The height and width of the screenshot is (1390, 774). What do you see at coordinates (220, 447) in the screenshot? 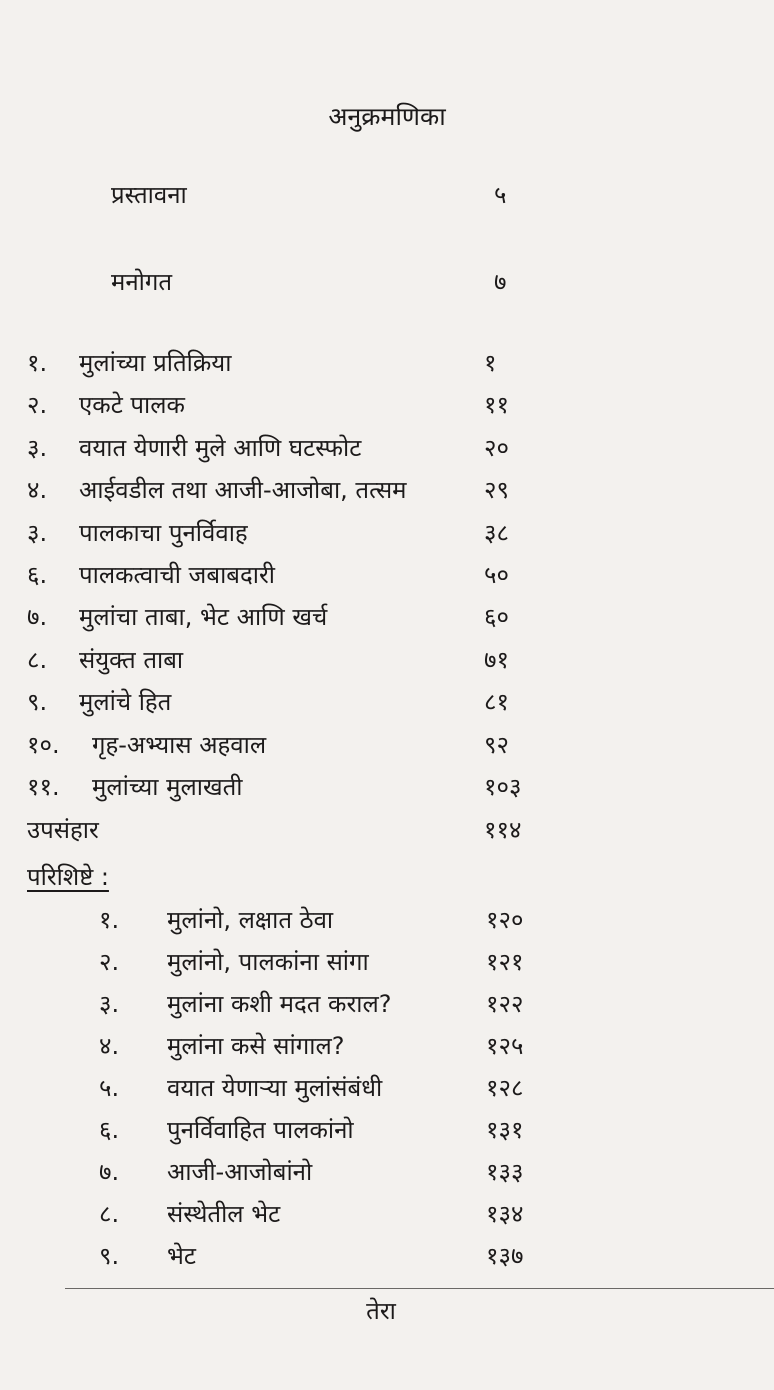
I see `chapter-title: वयात येणारी मुले आणि घटस्फोट` at bounding box center [220, 447].